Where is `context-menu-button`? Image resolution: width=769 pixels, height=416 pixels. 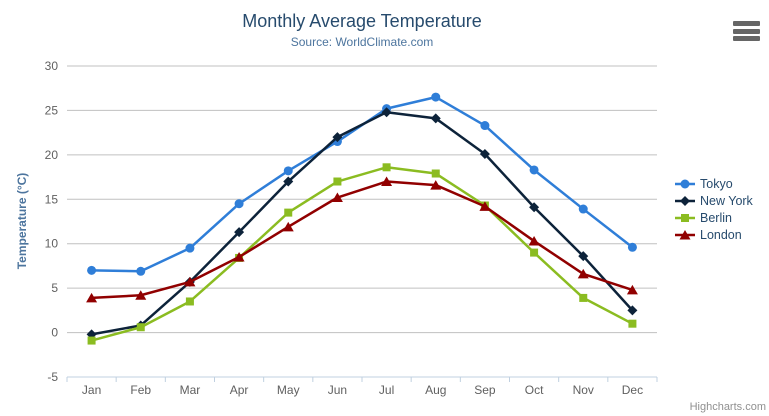 context-menu-button is located at coordinates (746, 31).